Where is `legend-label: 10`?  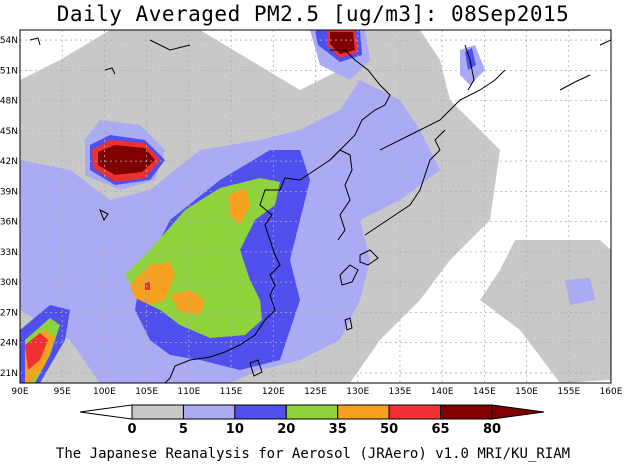
legend-label: 10 is located at coordinates (235, 429).